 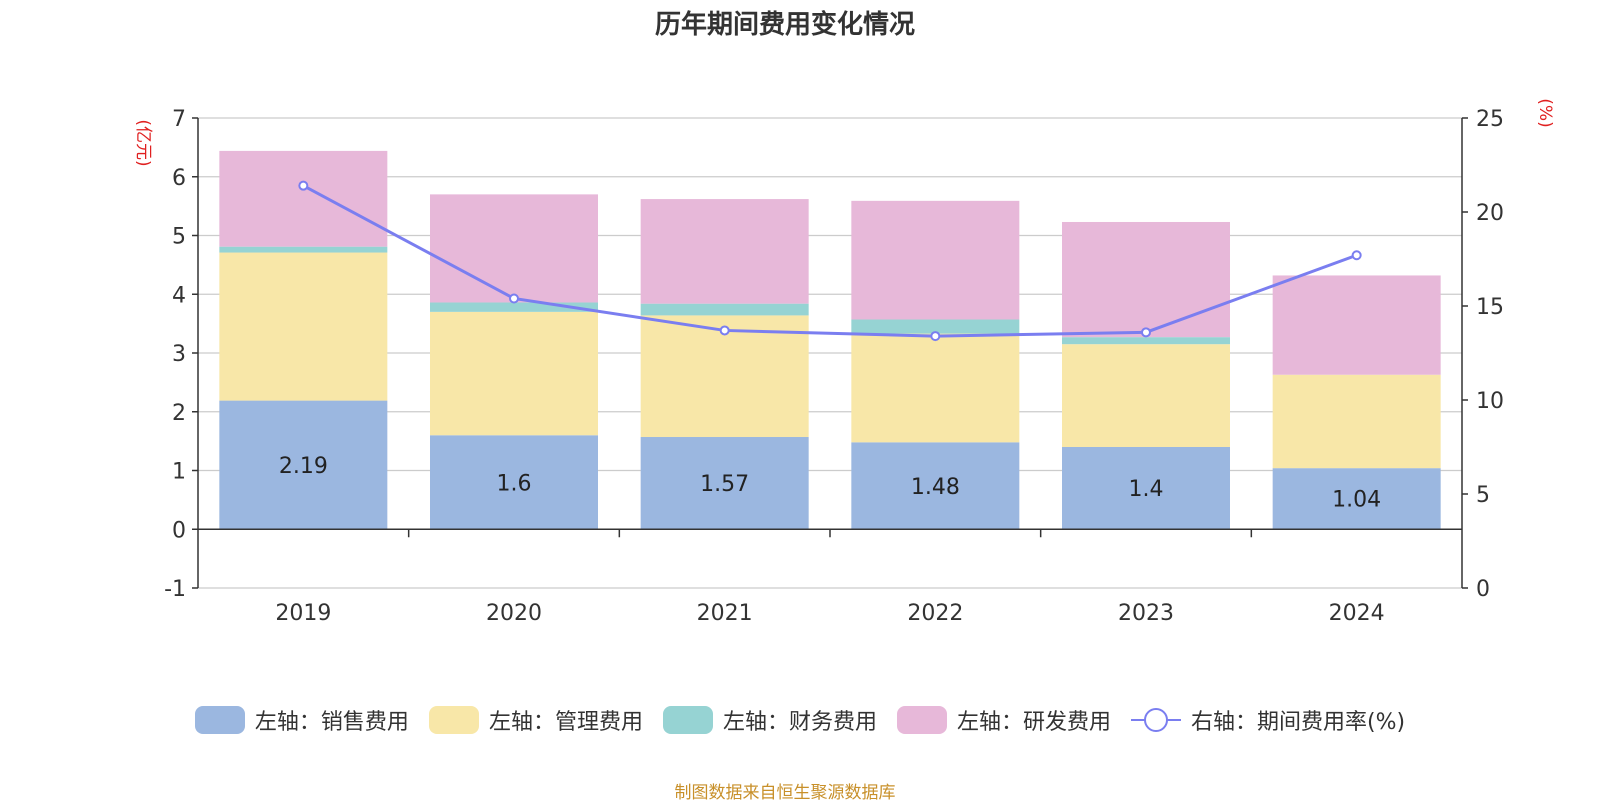 What do you see at coordinates (331, 722) in the screenshot?
I see `legend-label: 左轴：销售费用` at bounding box center [331, 722].